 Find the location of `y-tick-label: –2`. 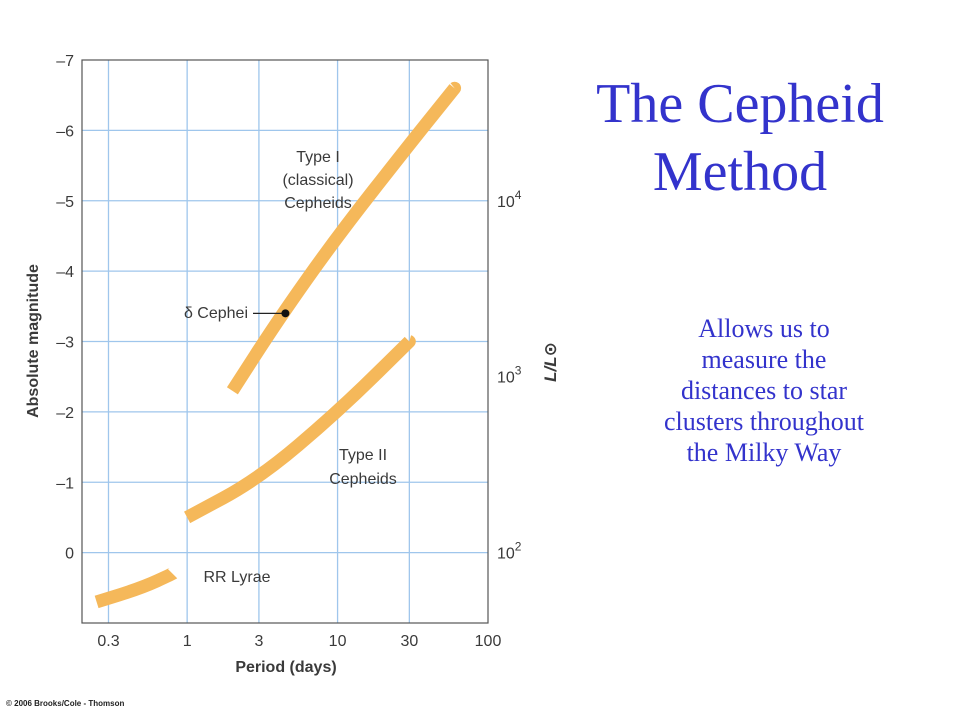

y-tick-label: –2 is located at coordinates (65, 413).